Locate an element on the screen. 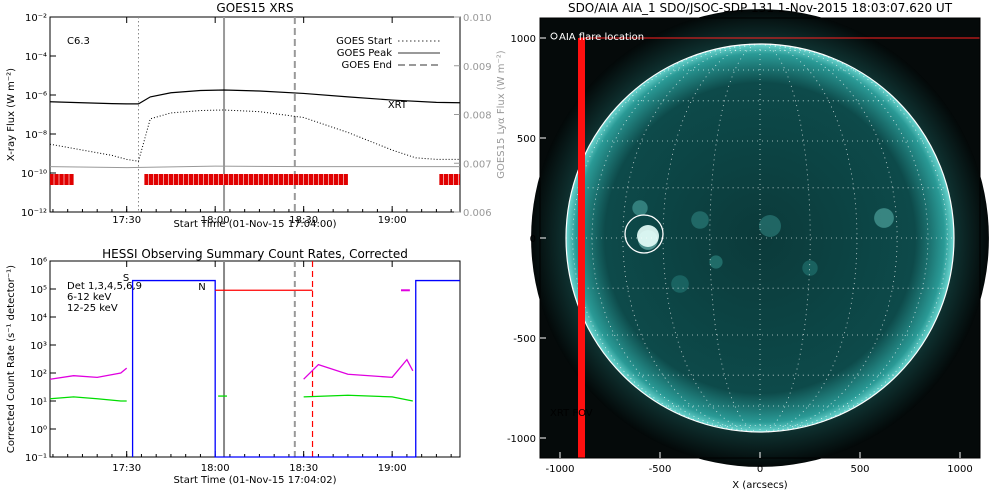 The height and width of the screenshot is (500, 1000). y-tick-label: 10¹ is located at coordinates (38, 402).